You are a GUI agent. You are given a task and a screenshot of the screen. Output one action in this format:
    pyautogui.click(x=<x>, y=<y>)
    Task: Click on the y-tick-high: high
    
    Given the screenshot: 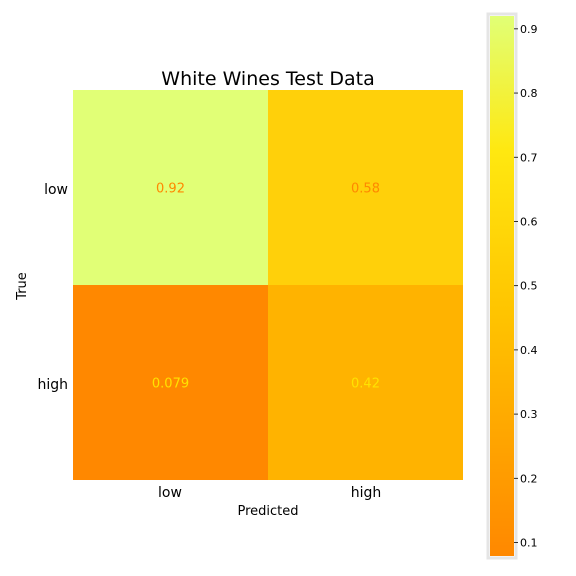 What is the action you would take?
    pyautogui.click(x=52, y=385)
    